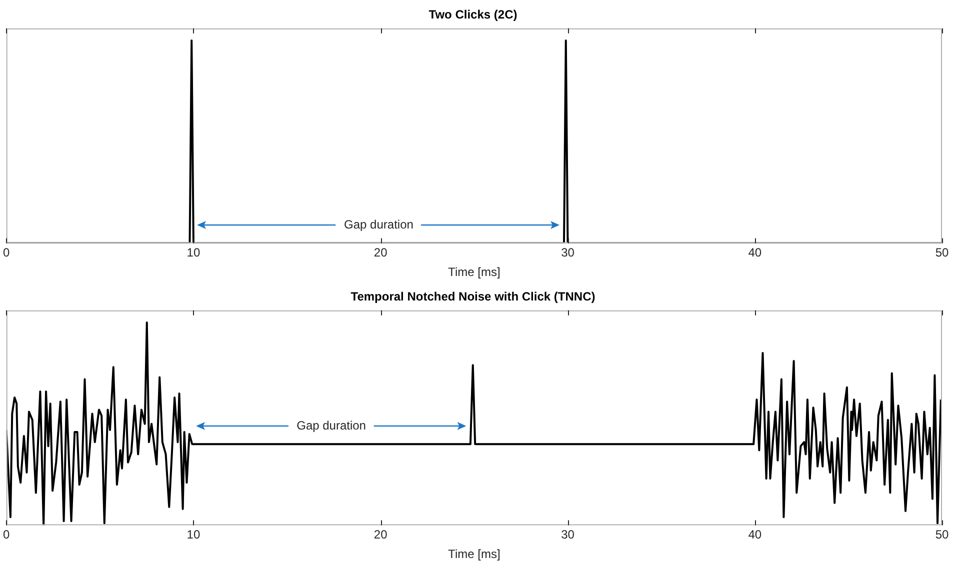 Image resolution: width=956 pixels, height=564 pixels. What do you see at coordinates (473, 297) in the screenshot?
I see `chart-title: Temporal Notched Noise with Click (TNNC)` at bounding box center [473, 297].